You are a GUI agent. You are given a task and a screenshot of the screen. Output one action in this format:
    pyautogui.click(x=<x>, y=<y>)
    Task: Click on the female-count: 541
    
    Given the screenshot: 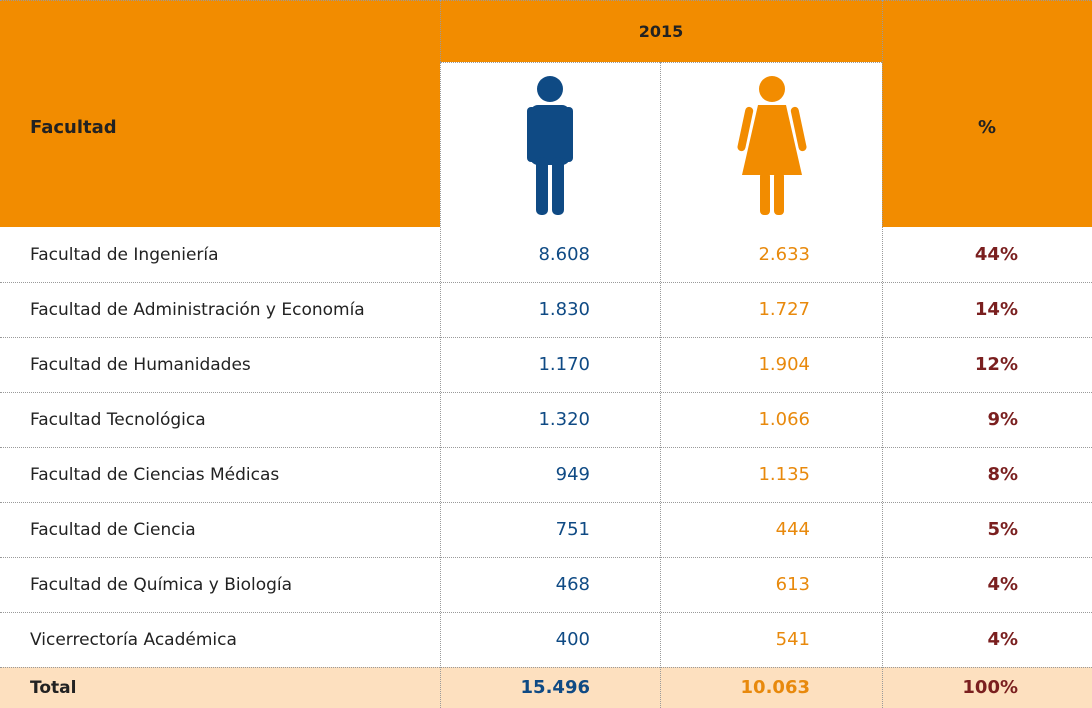 What is the action you would take?
    pyautogui.click(x=792, y=639)
    